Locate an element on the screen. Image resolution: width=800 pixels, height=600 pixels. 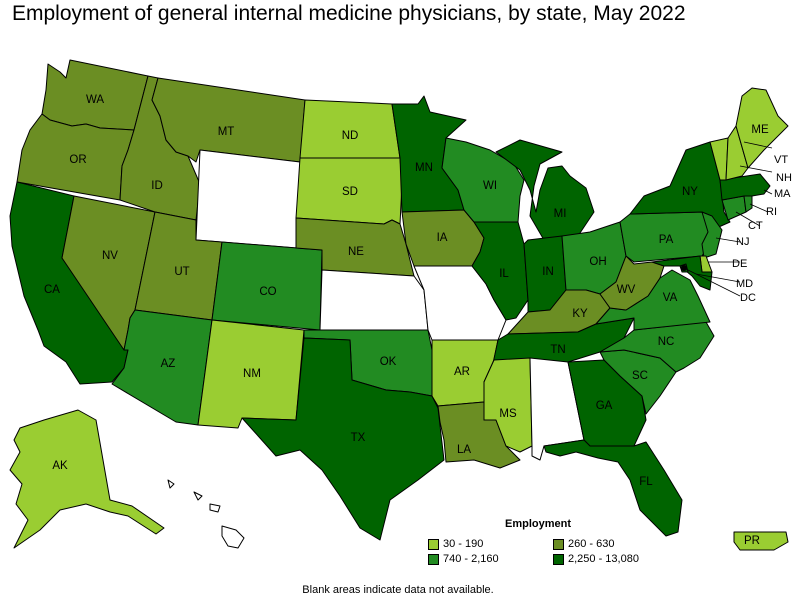
state-label-NC: NC is located at coordinates (666, 342).